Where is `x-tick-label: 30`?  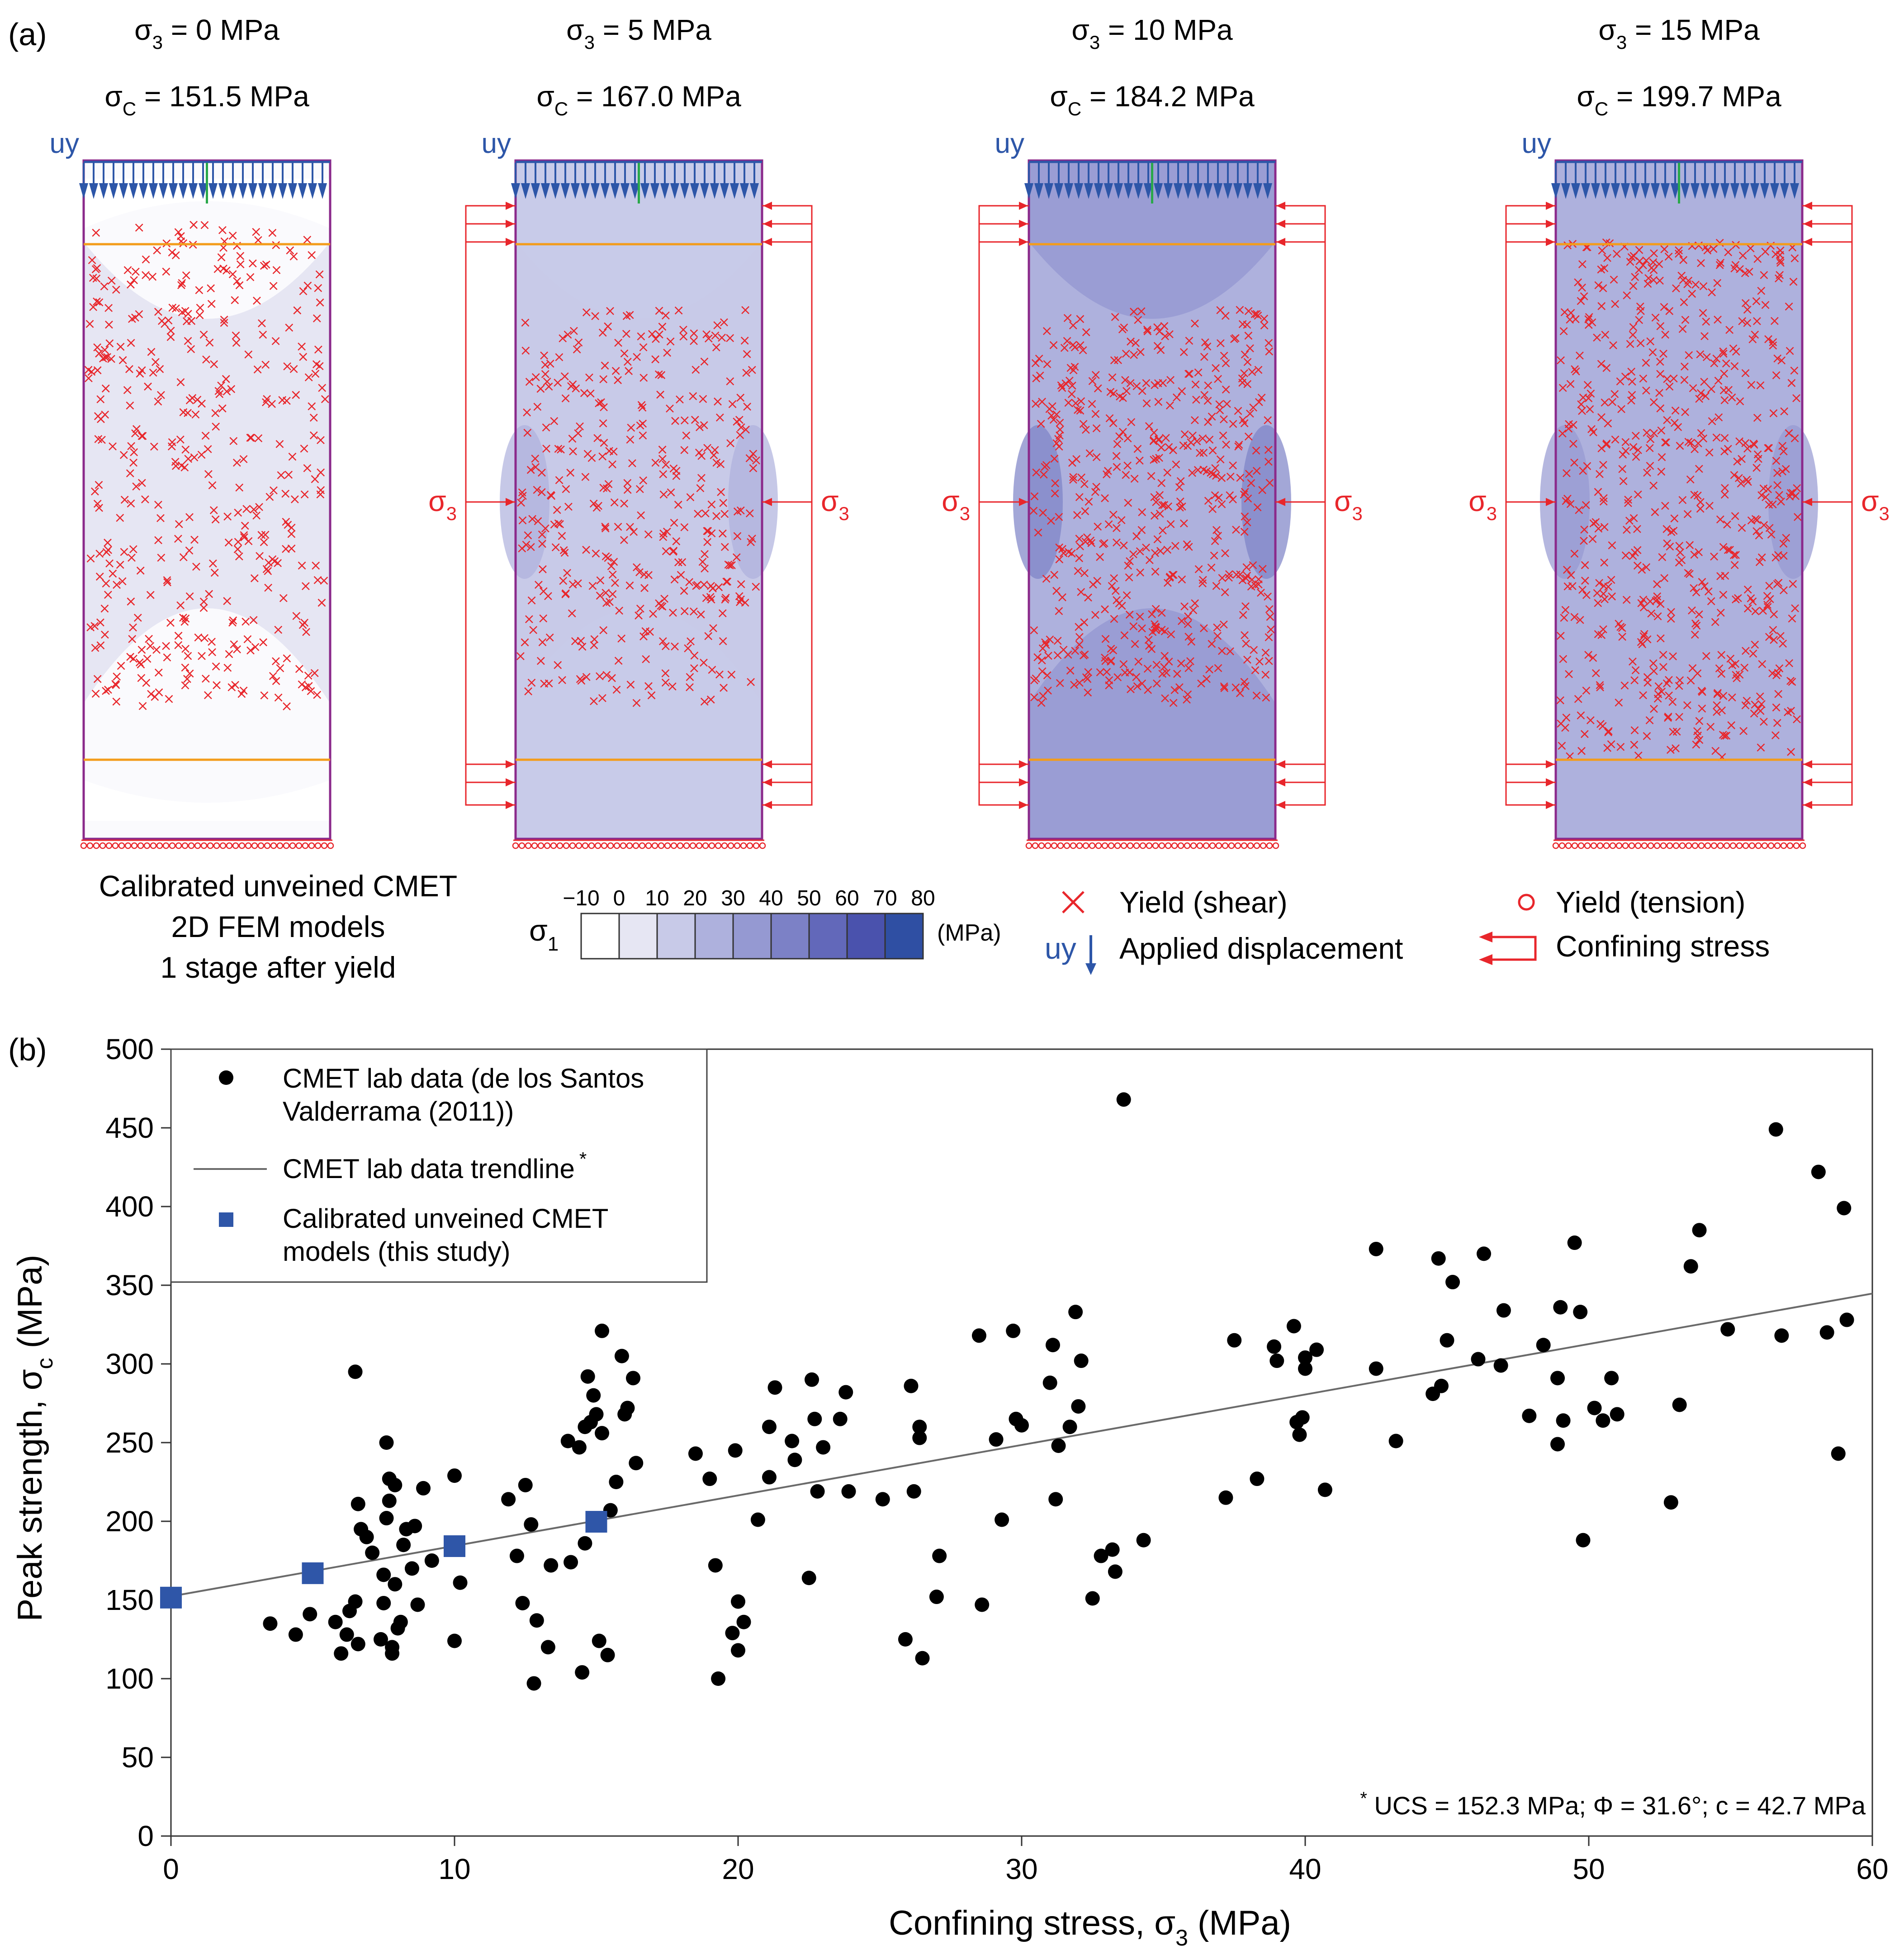 x-tick-label: 30 is located at coordinates (1021, 1869).